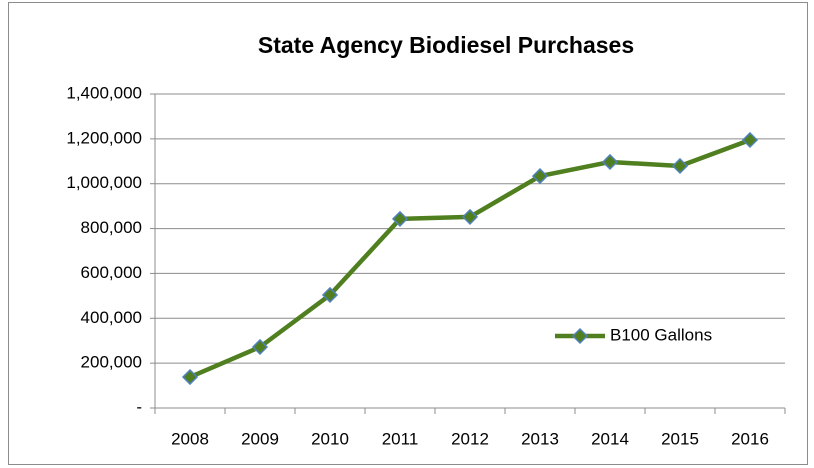 The height and width of the screenshot is (468, 814). What do you see at coordinates (540, 438) in the screenshot?
I see `x-tick-label: 2013` at bounding box center [540, 438].